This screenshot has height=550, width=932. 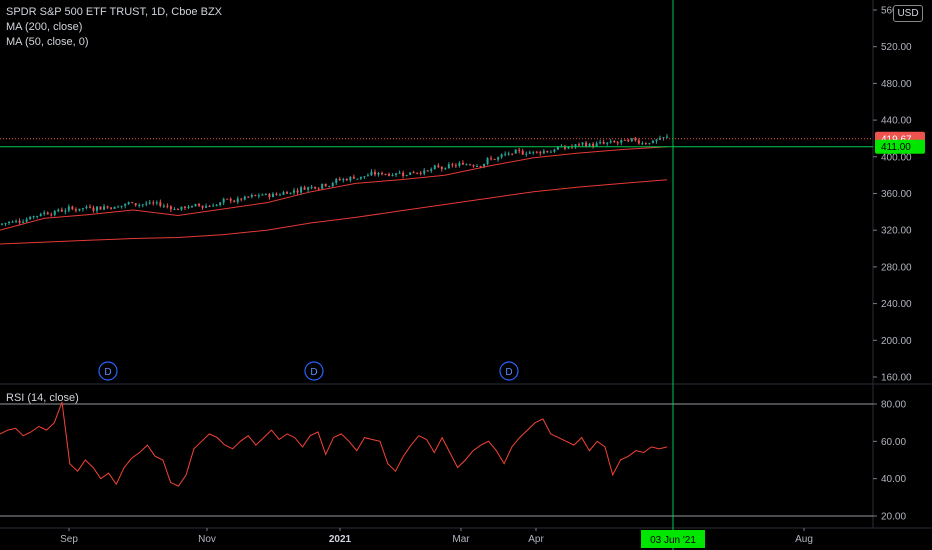 I want to click on currency-button: USD, so click(x=908, y=13).